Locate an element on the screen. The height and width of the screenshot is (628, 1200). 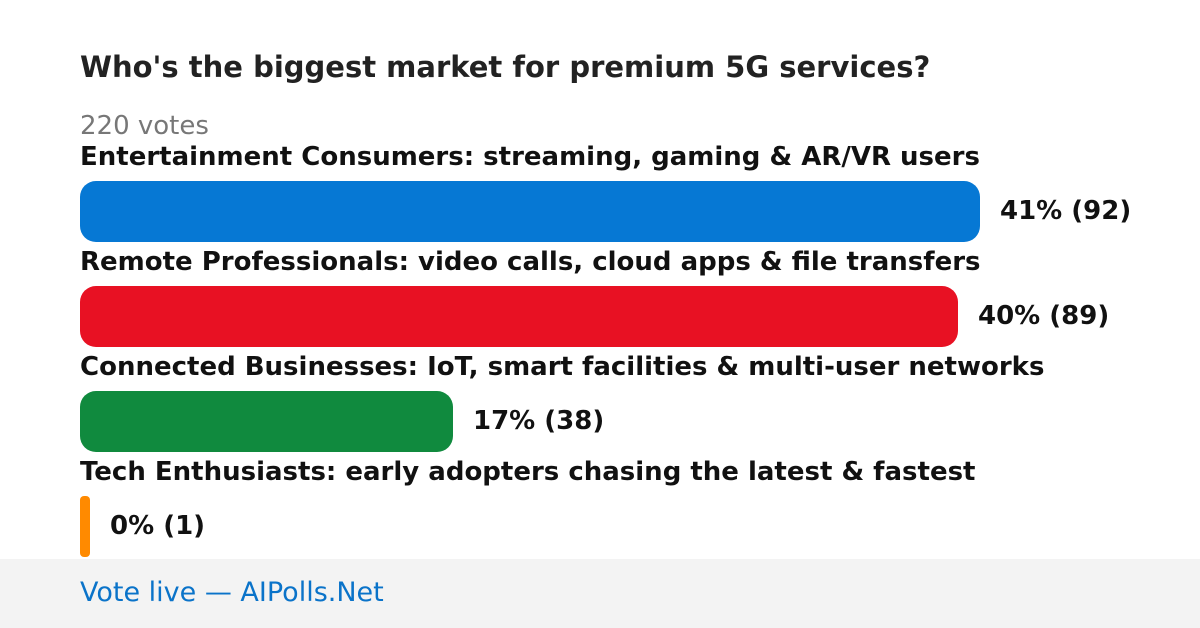
option-value-label: 41% (92) is located at coordinates (1066, 211).